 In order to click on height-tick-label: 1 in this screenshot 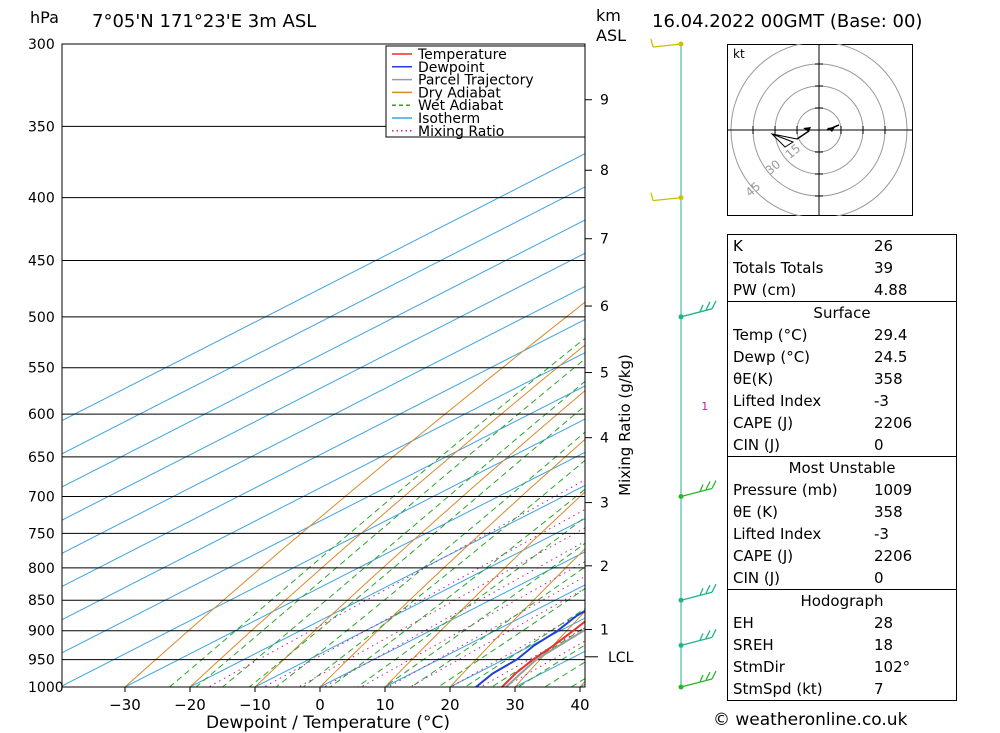, I will do `click(604, 631)`.